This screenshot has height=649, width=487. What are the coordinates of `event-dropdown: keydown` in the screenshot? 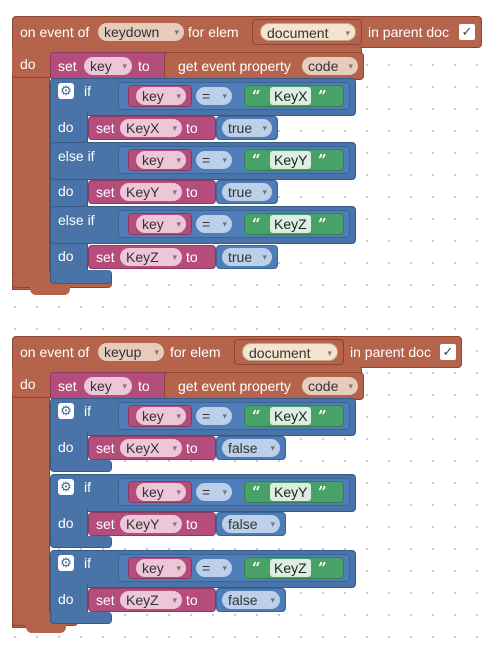 It's located at (141, 32).